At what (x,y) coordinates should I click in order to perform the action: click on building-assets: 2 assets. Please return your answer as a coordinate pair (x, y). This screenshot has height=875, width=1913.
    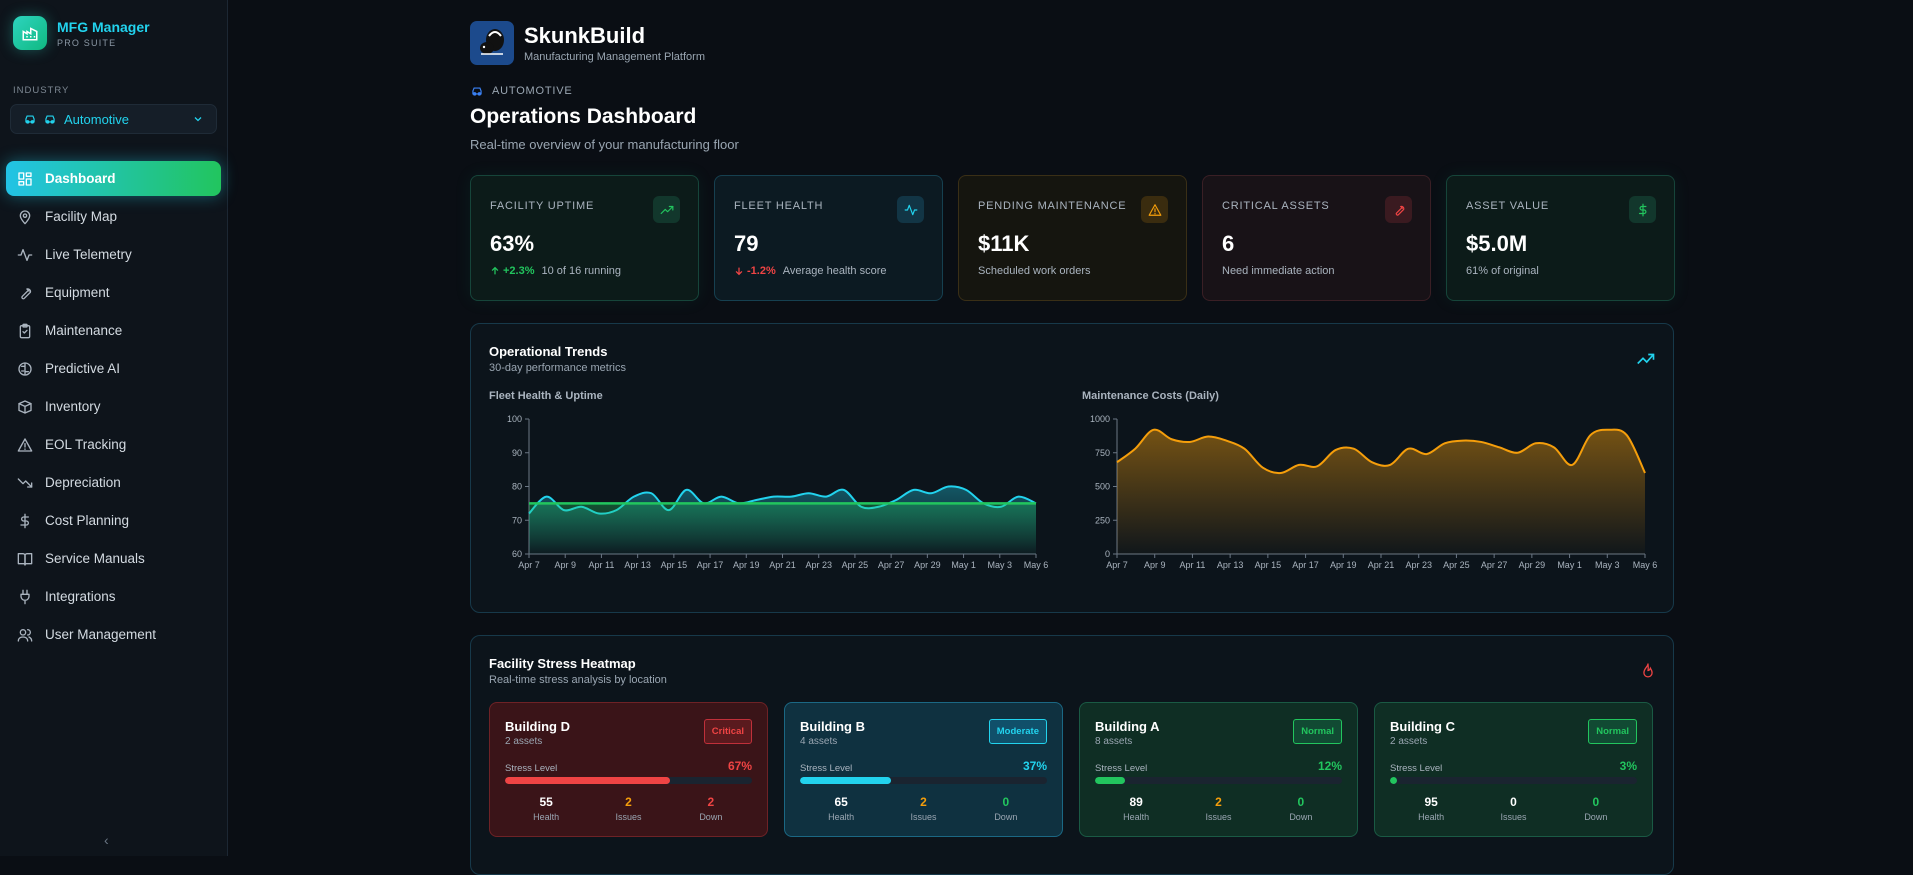
    Looking at the image, I should click on (524, 741).